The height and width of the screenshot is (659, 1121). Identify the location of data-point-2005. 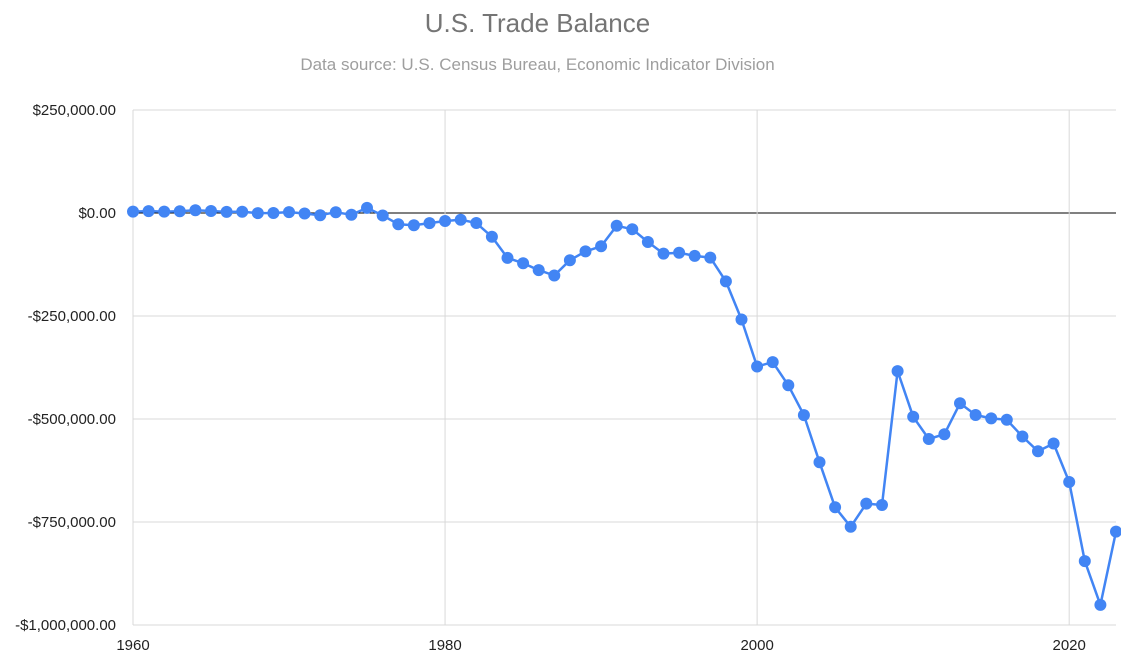
(835, 507).